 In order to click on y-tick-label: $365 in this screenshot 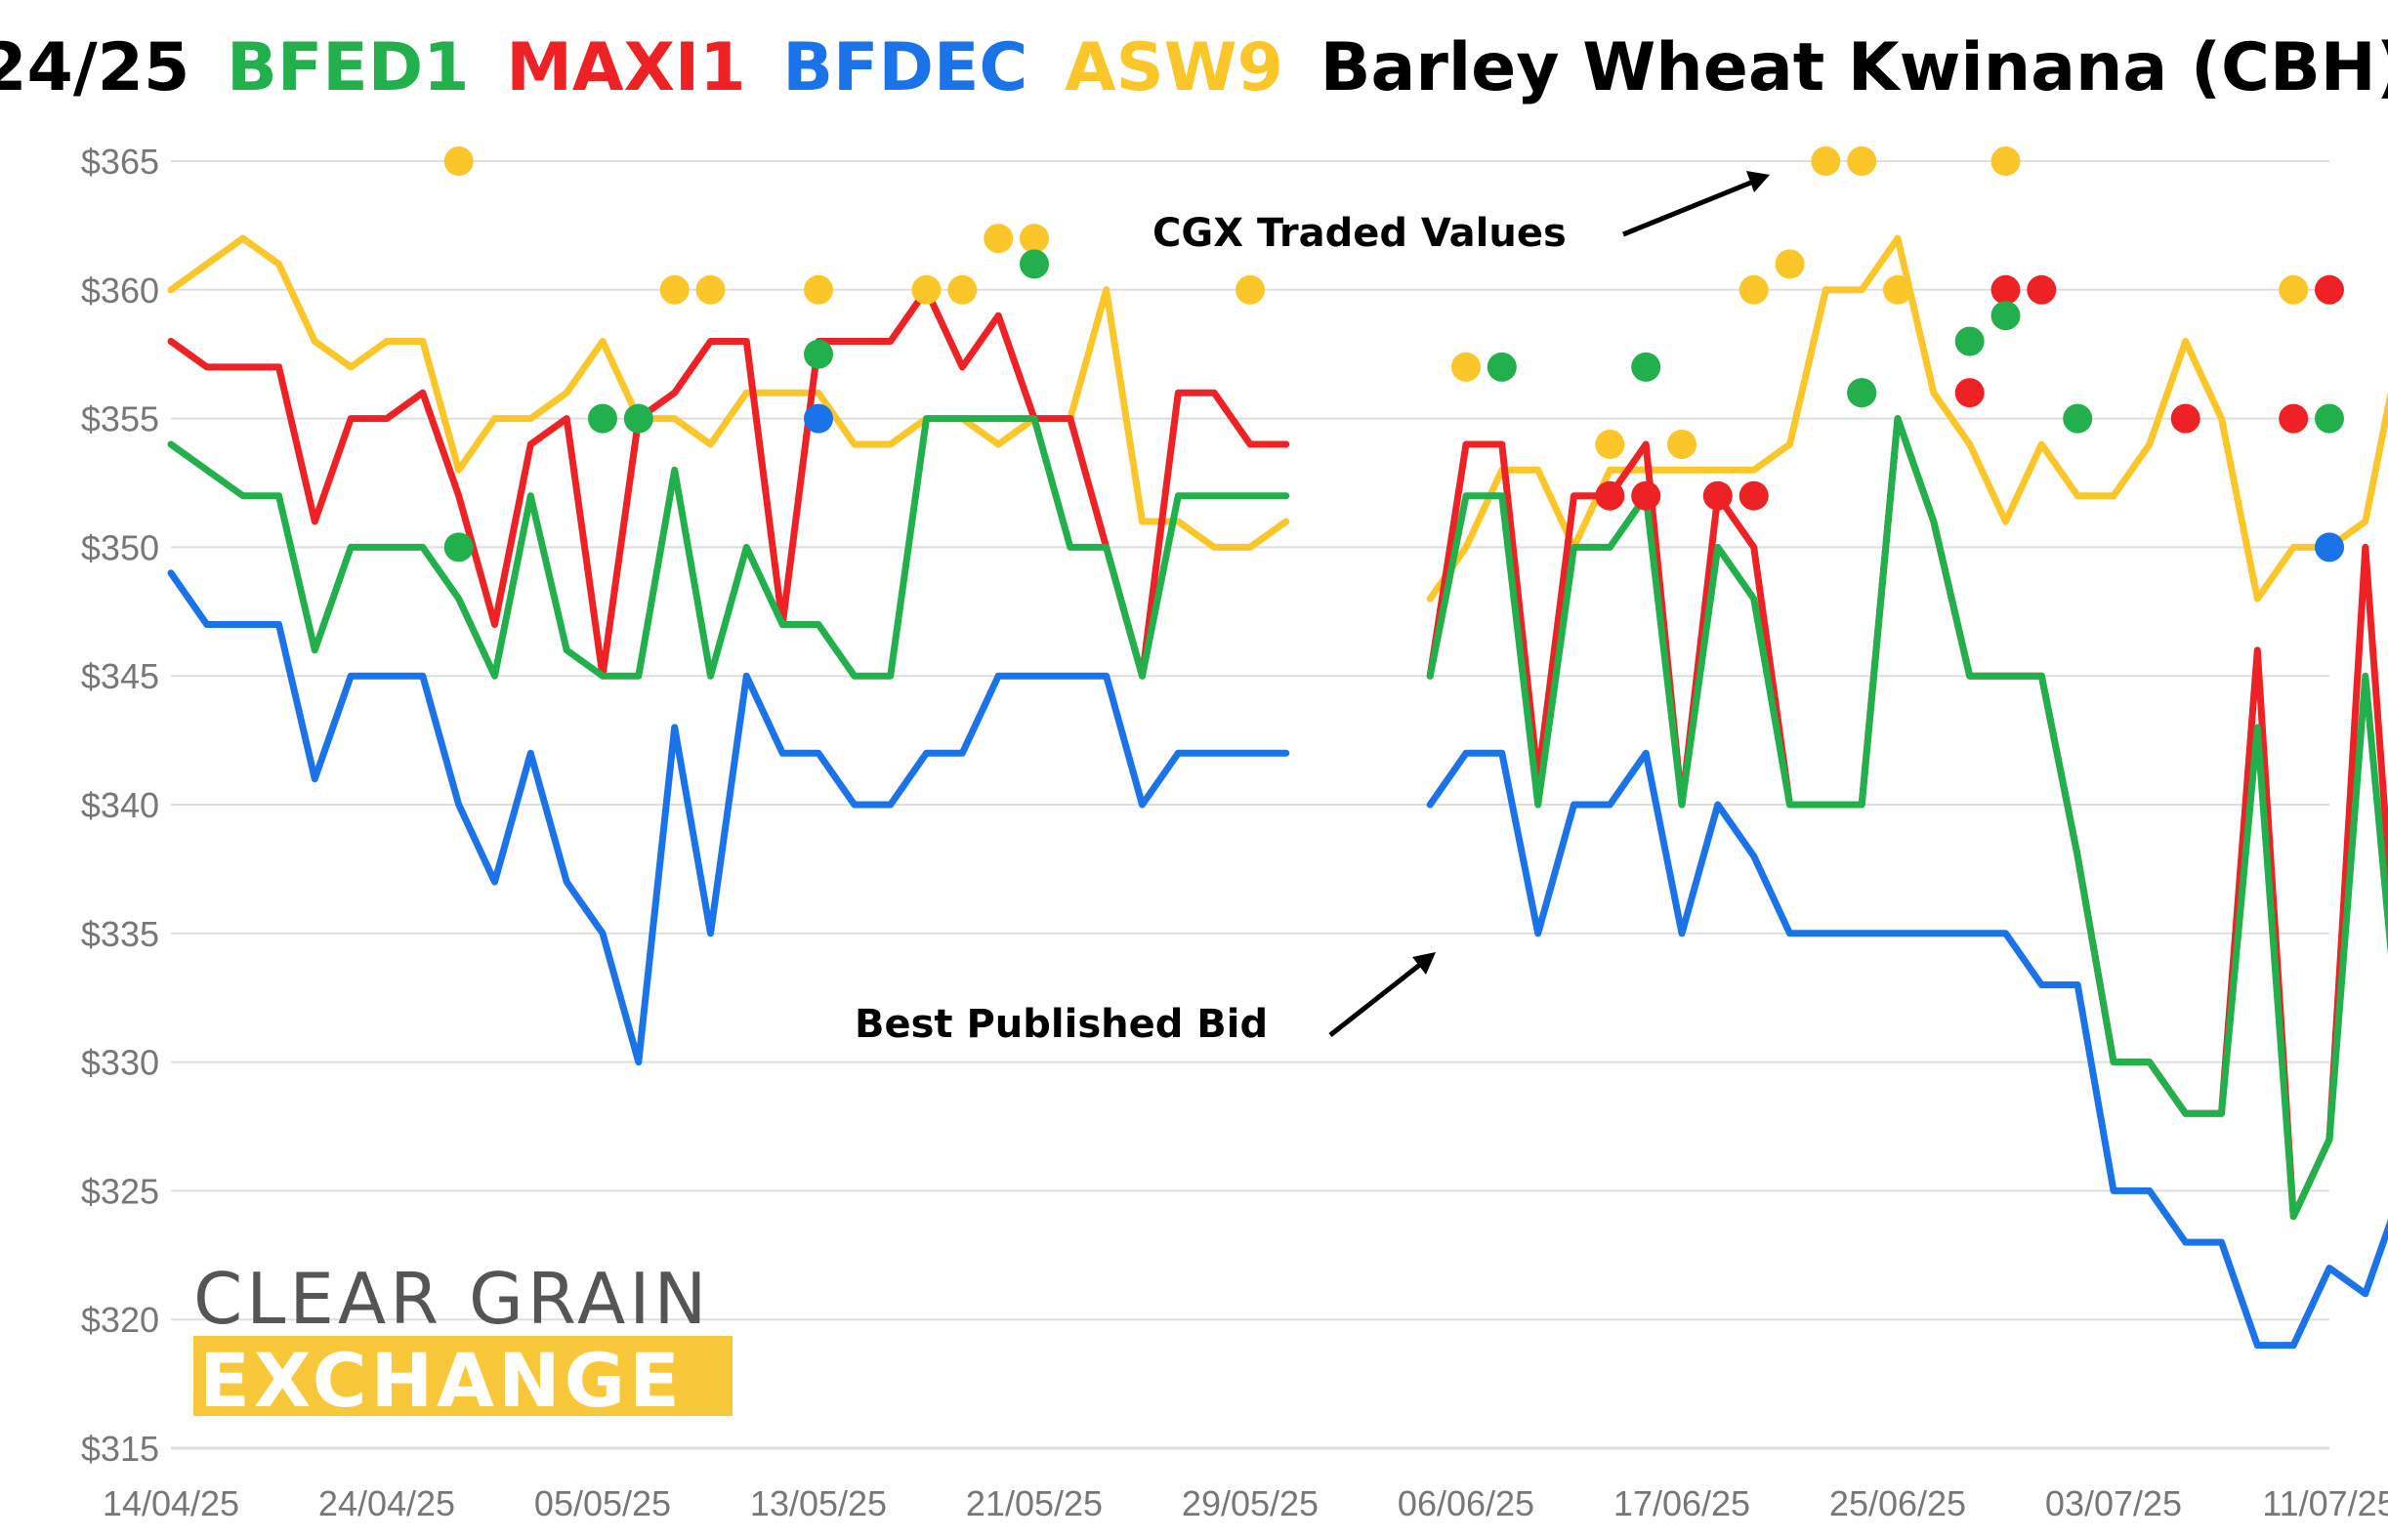, I will do `click(120, 162)`.